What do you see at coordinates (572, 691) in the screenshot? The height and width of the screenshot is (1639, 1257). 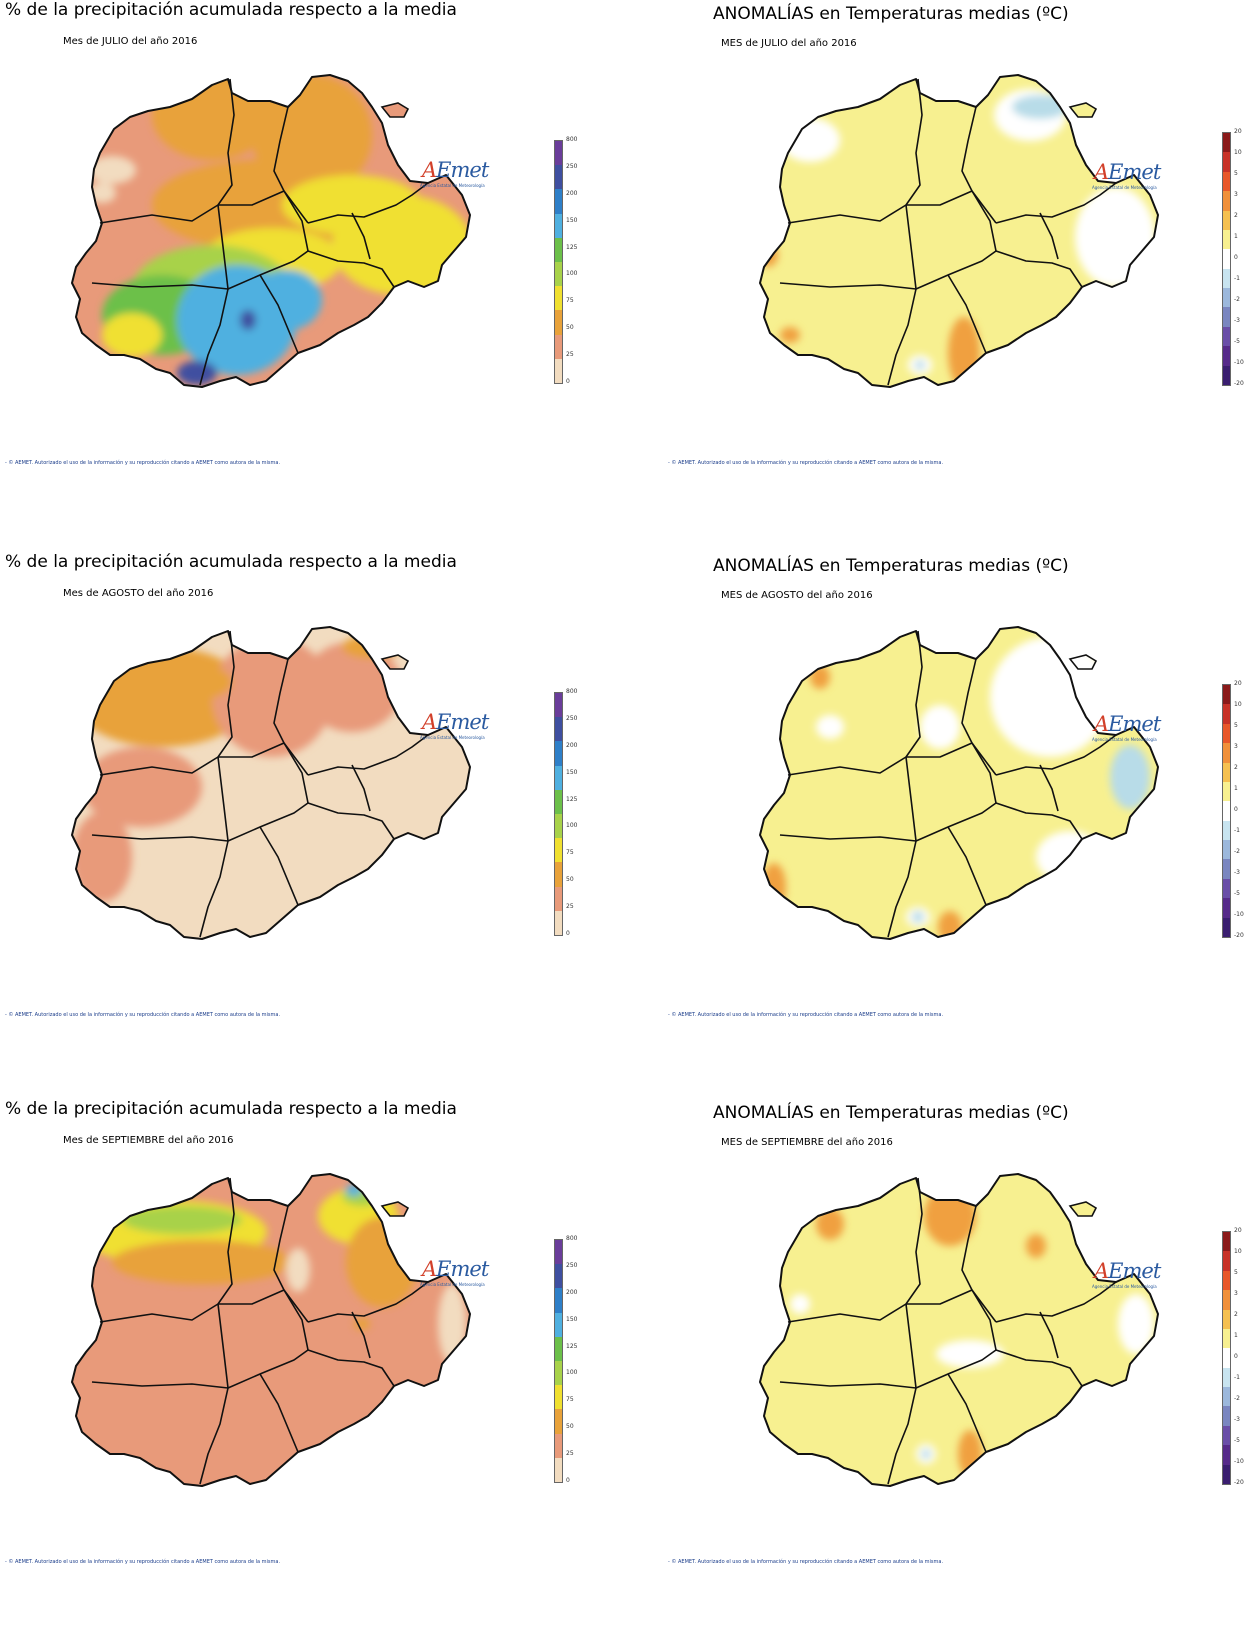 I see `legend-tick-label: 800` at bounding box center [572, 691].